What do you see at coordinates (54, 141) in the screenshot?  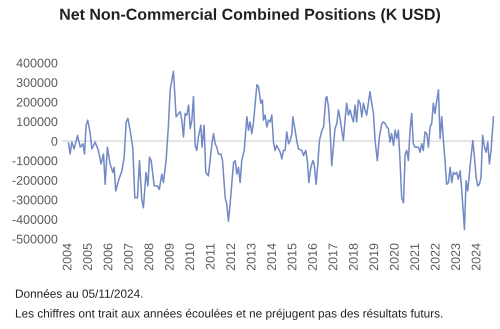 I see `y-tick-label: 0` at bounding box center [54, 141].